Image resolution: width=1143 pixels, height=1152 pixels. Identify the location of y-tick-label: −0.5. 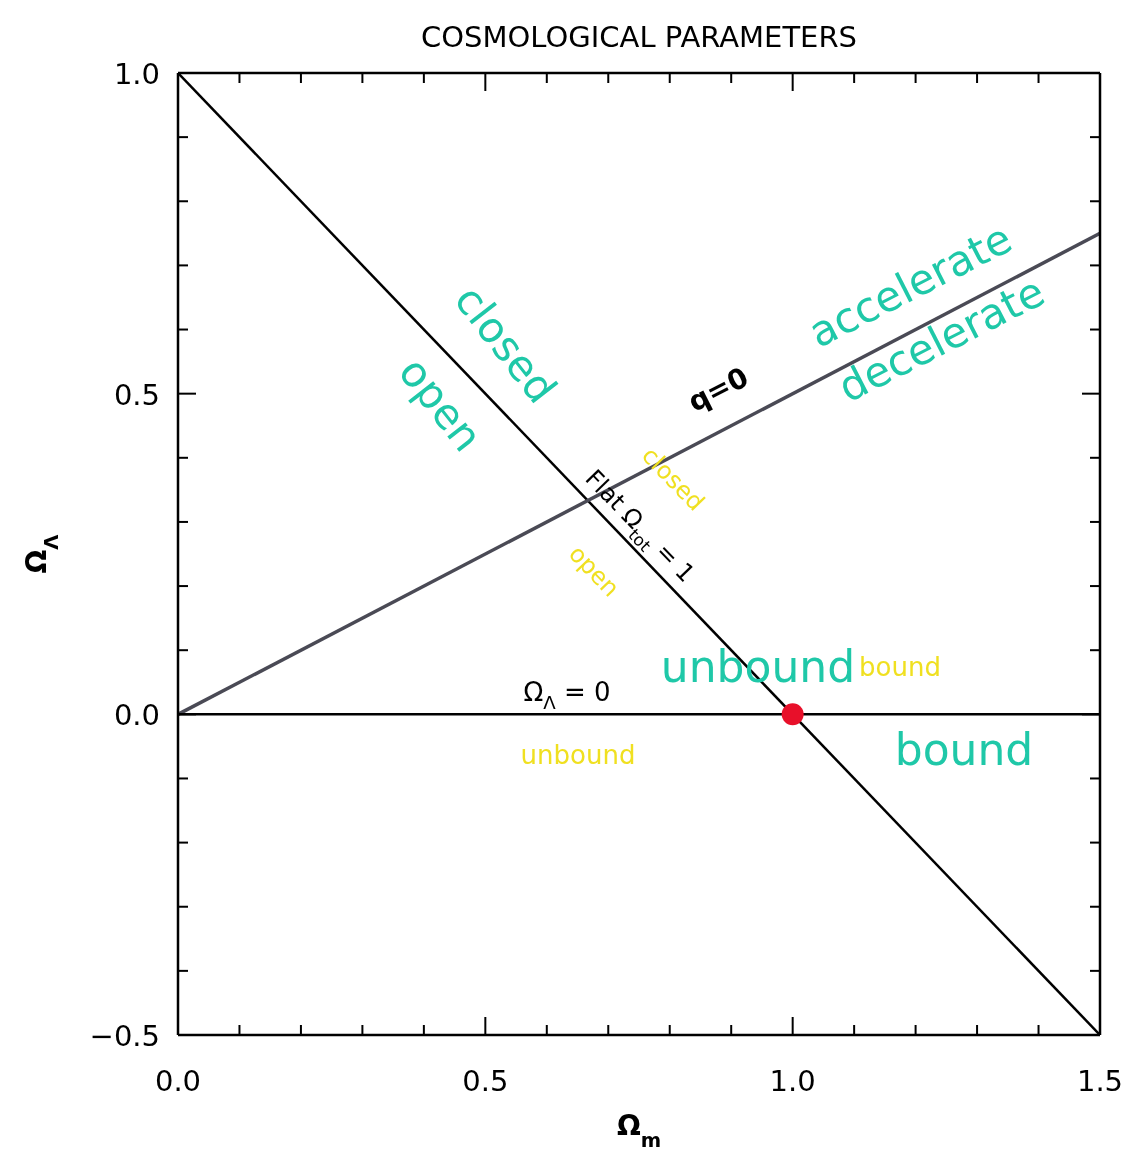
(124, 1036).